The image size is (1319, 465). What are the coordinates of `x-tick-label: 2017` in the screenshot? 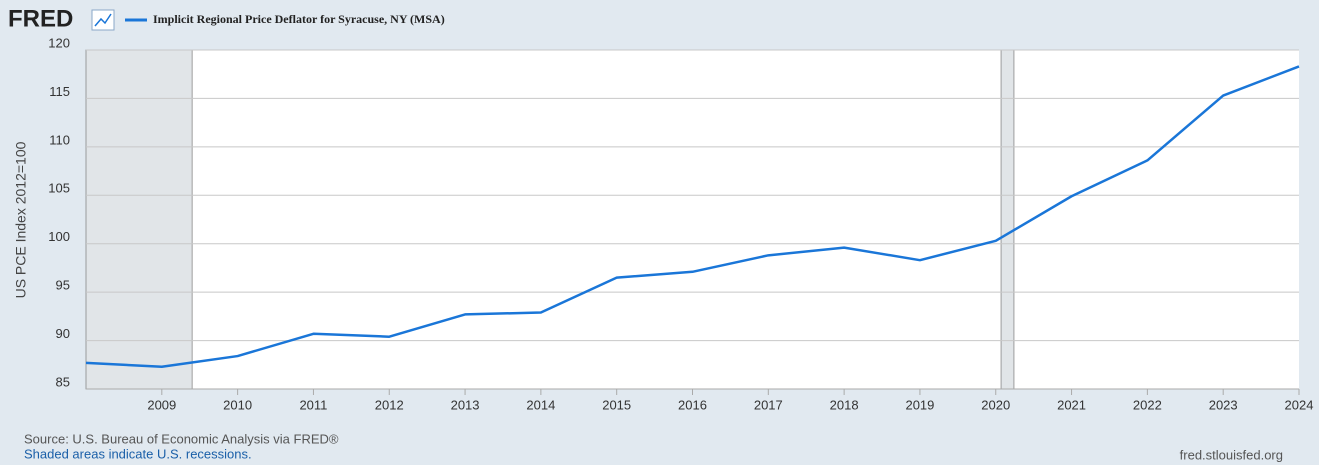 It's located at (768, 404).